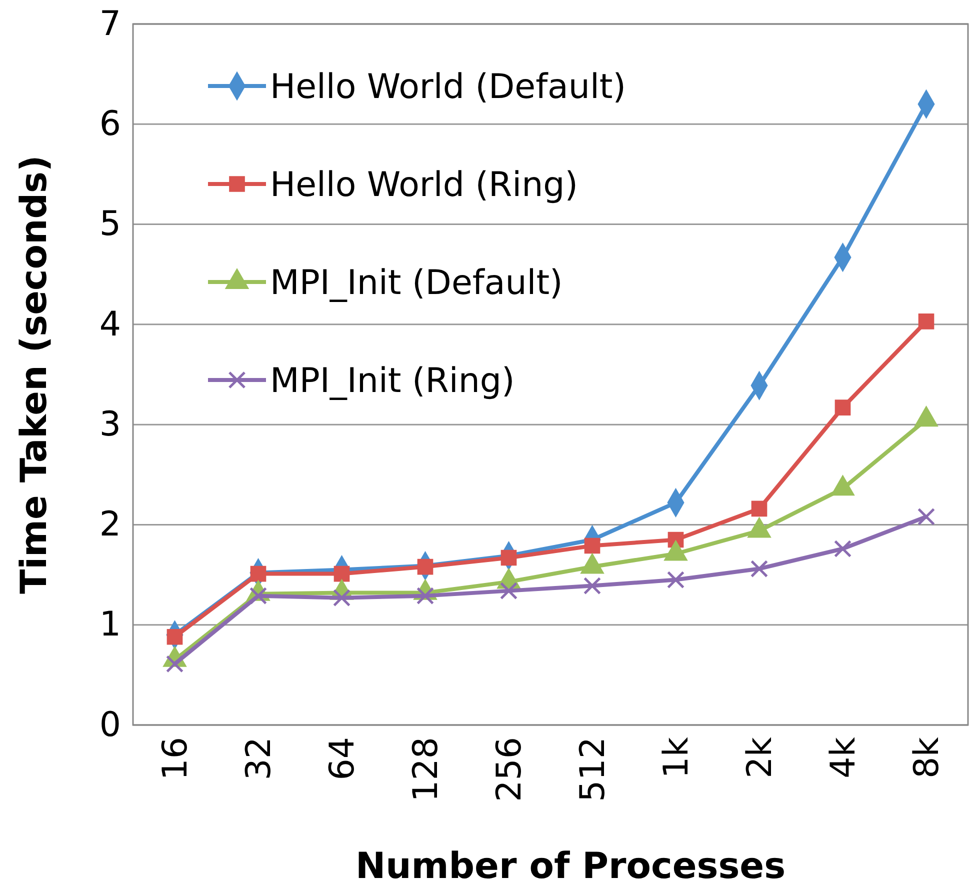 The image size is (970, 887). What do you see at coordinates (259, 758) in the screenshot?
I see `x-tick-label: 32` at bounding box center [259, 758].